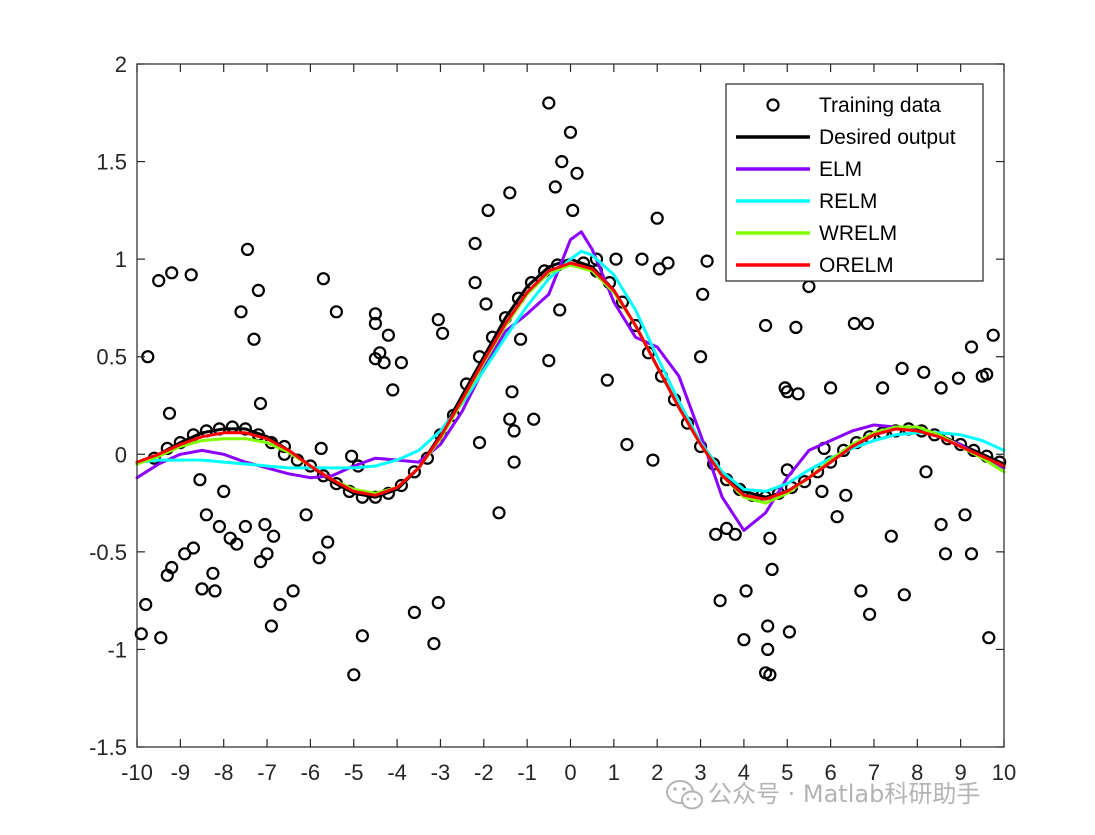 Image resolution: width=1095 pixels, height=835 pixels. I want to click on x-tick-label: 7, so click(874, 772).